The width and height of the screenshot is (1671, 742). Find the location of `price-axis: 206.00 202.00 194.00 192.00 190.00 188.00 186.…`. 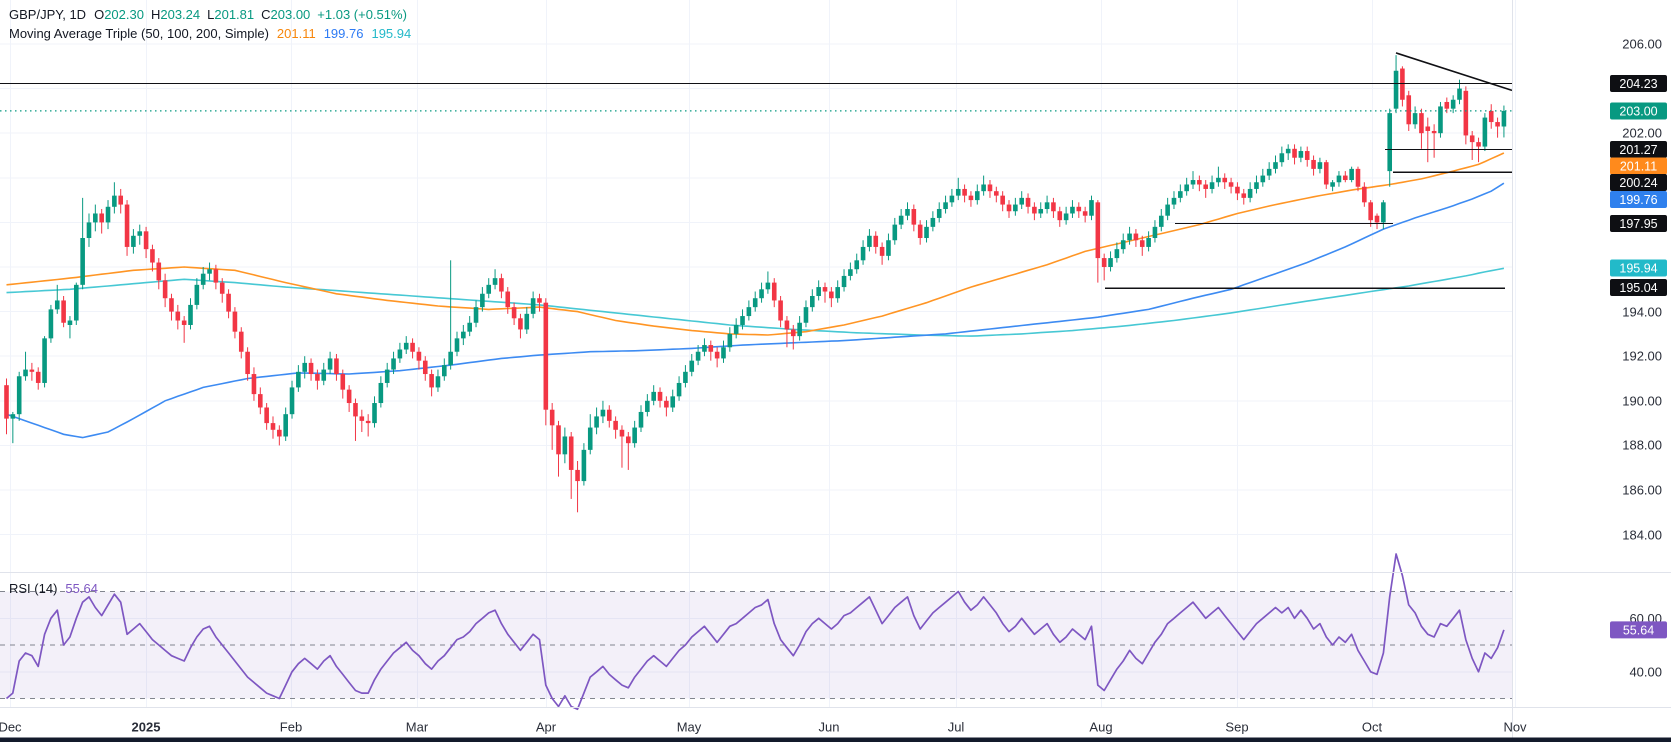

price-axis: 206.00 202.00 194.00 192.00 190.00 188.00 186.… is located at coordinates (1638, 290).